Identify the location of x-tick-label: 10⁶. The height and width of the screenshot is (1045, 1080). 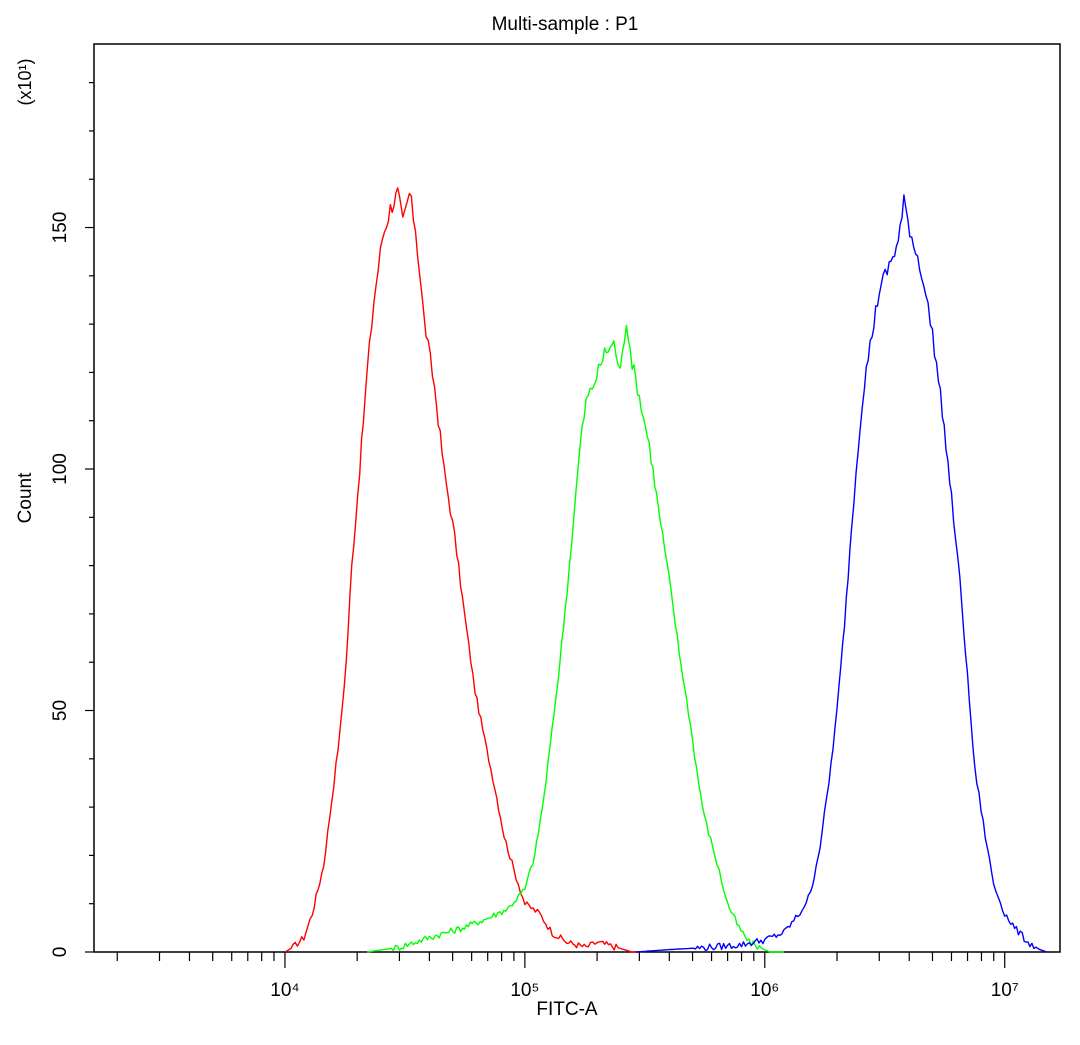
(764, 990).